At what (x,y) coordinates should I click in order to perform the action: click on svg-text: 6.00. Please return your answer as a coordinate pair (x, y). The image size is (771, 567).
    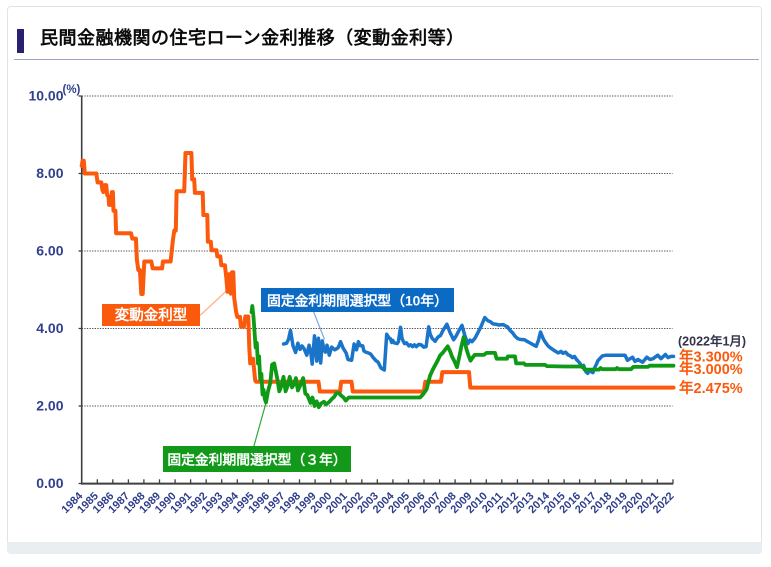
    Looking at the image, I should click on (49, 251).